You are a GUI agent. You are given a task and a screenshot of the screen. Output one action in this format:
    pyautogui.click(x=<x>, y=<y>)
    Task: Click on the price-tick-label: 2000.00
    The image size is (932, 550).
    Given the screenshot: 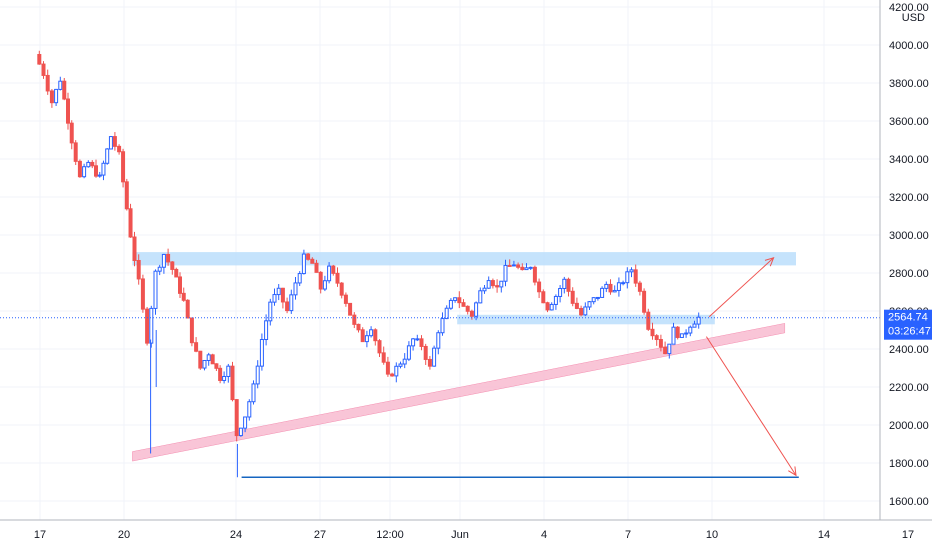 What is the action you would take?
    pyautogui.click(x=909, y=426)
    